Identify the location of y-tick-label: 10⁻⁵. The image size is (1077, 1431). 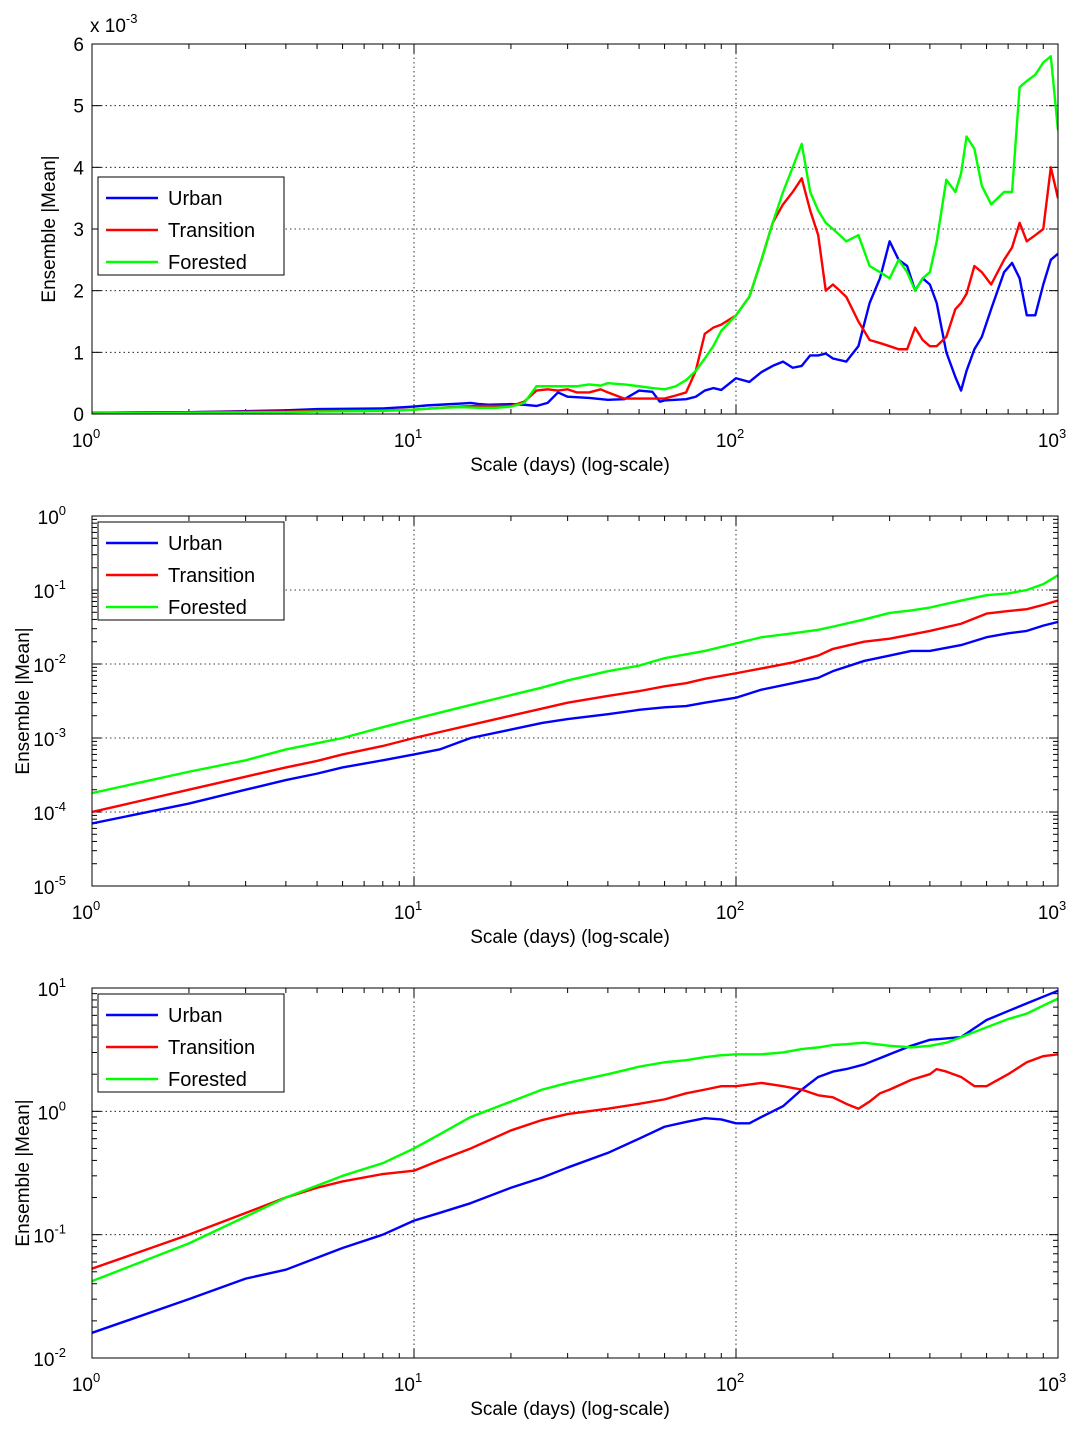
(49, 886).